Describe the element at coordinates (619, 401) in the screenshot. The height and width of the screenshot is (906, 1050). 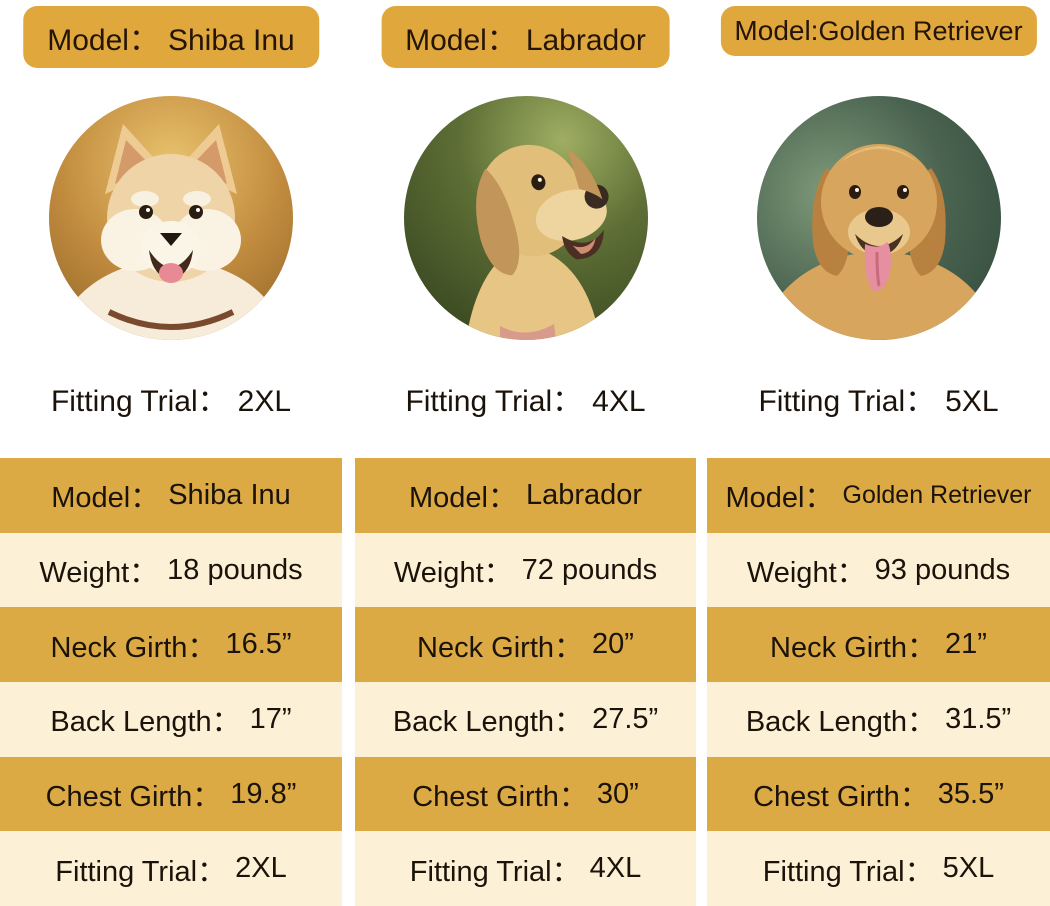
I see `fitting-trial-value: 4XL` at that location.